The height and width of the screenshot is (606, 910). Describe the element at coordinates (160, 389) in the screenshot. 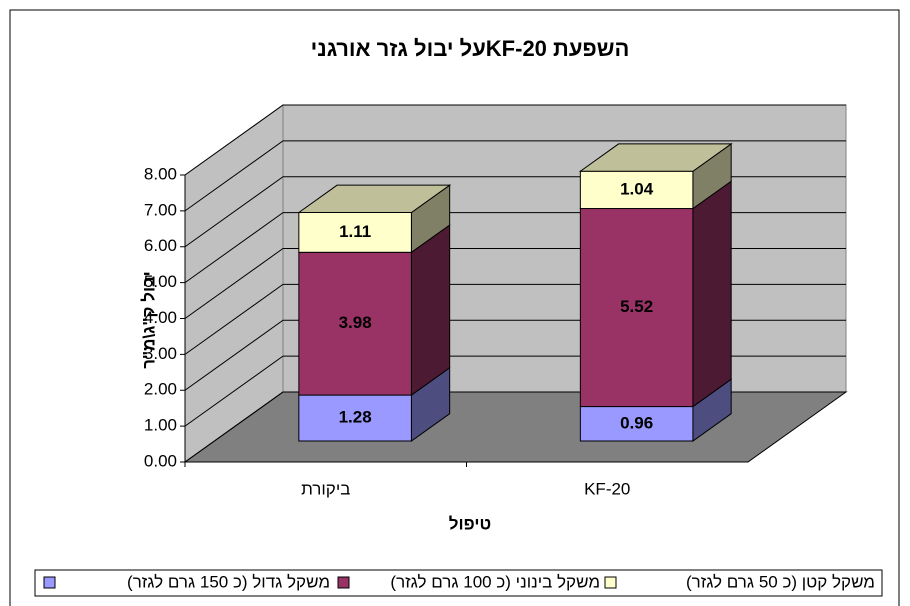

I see `y-tick-label: 2.00` at that location.